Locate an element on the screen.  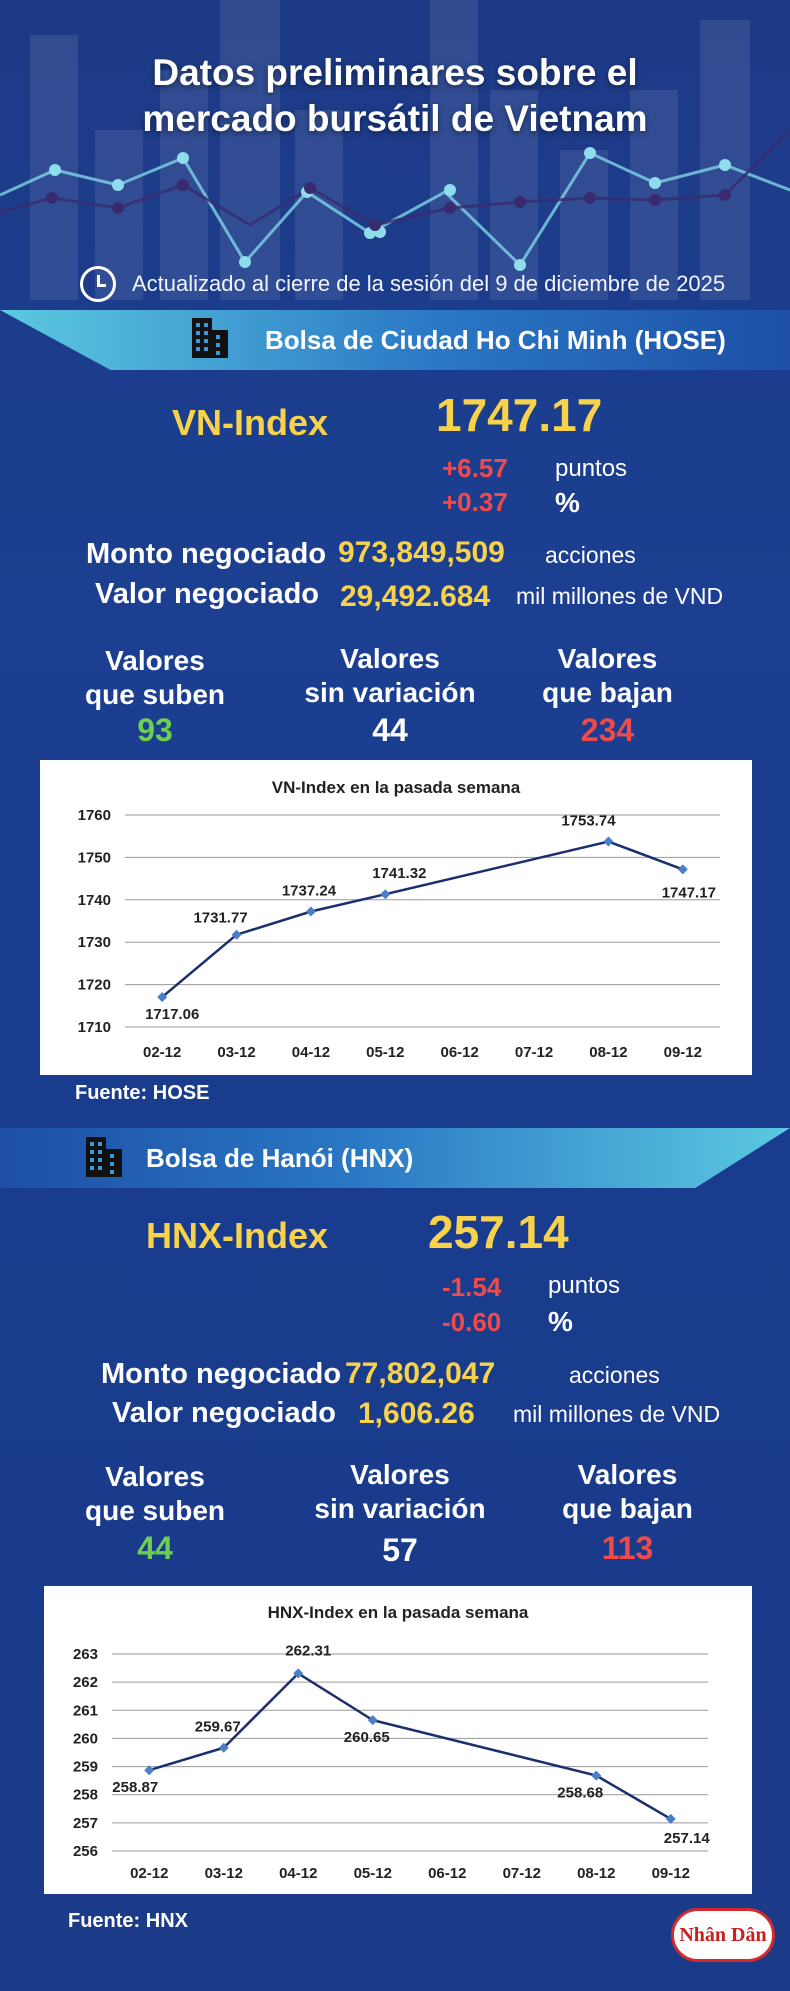
hnx-volume-label: Monto negociado is located at coordinates (221, 1374).